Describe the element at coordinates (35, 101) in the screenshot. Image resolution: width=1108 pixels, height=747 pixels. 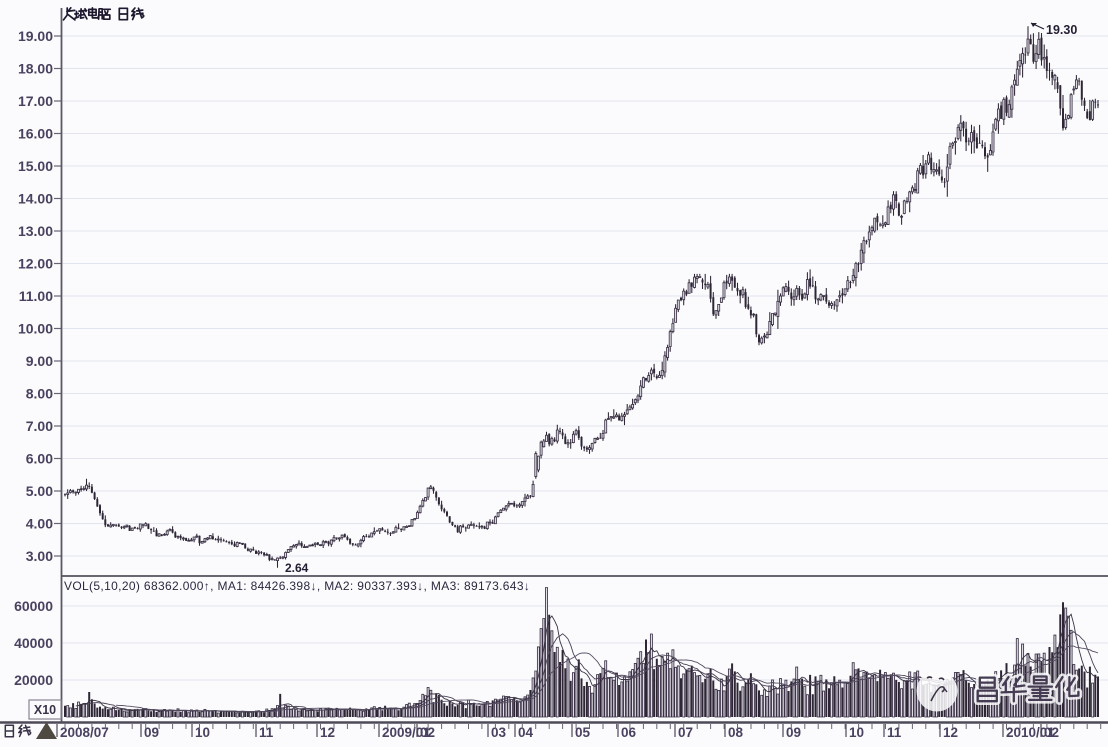
I see `svg-text: 17.00` at that location.